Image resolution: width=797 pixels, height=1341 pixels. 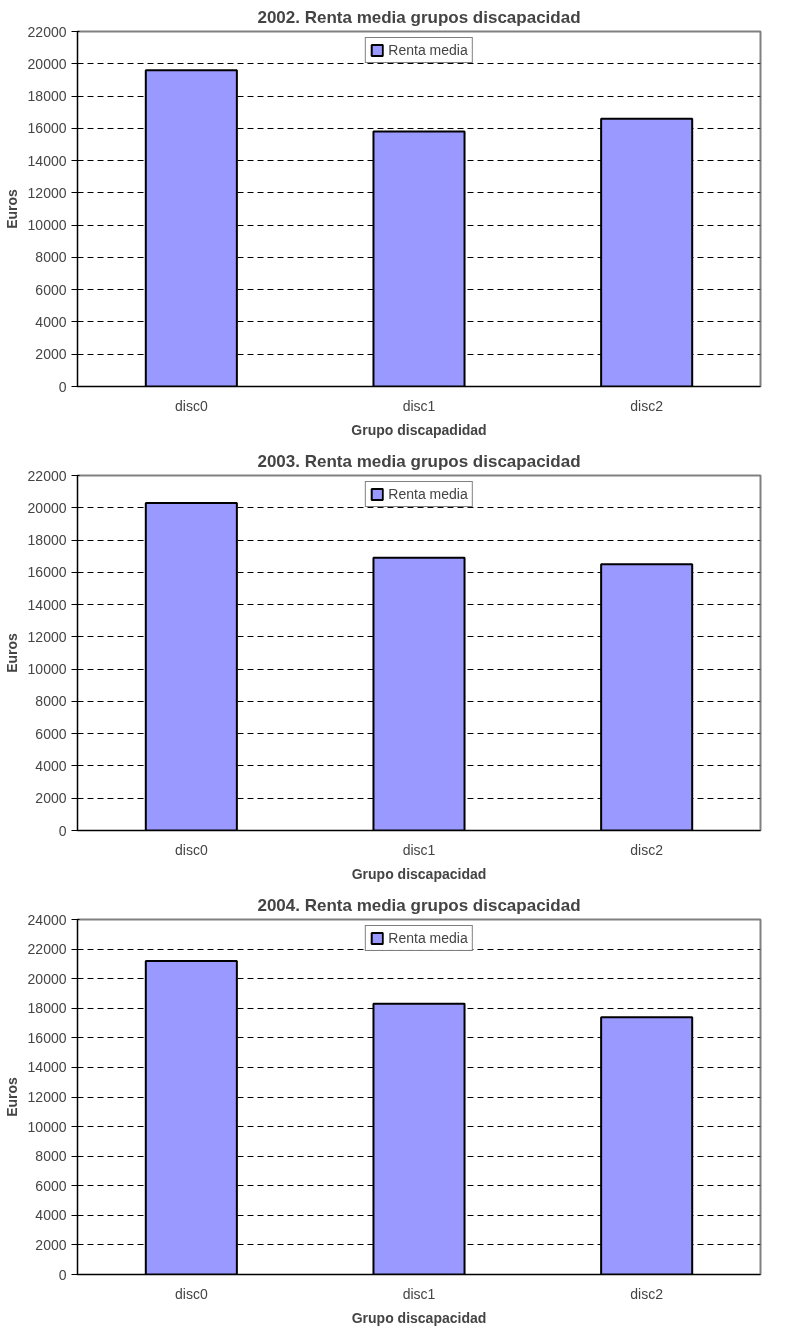 I want to click on chart-title: 2003. Renta media grupos discapacidad, so click(x=419, y=461).